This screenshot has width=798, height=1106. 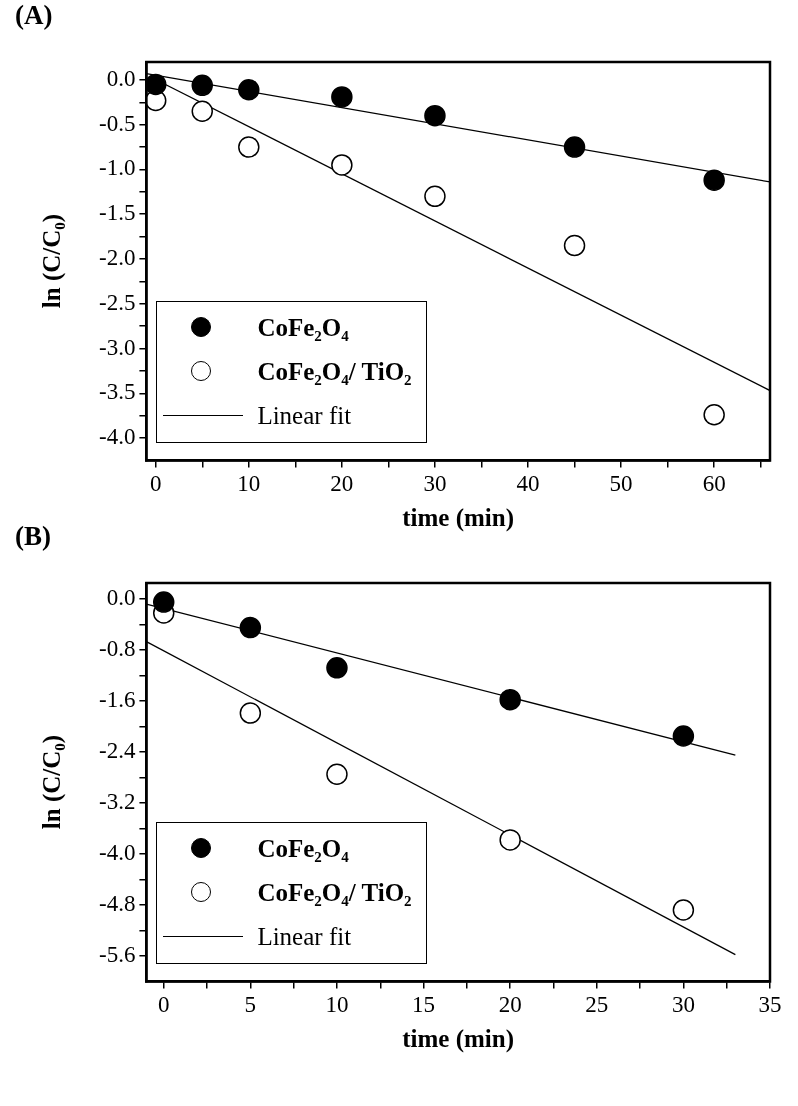 What do you see at coordinates (117, 903) in the screenshot?
I see `y-tick-label: -4.8` at bounding box center [117, 903].